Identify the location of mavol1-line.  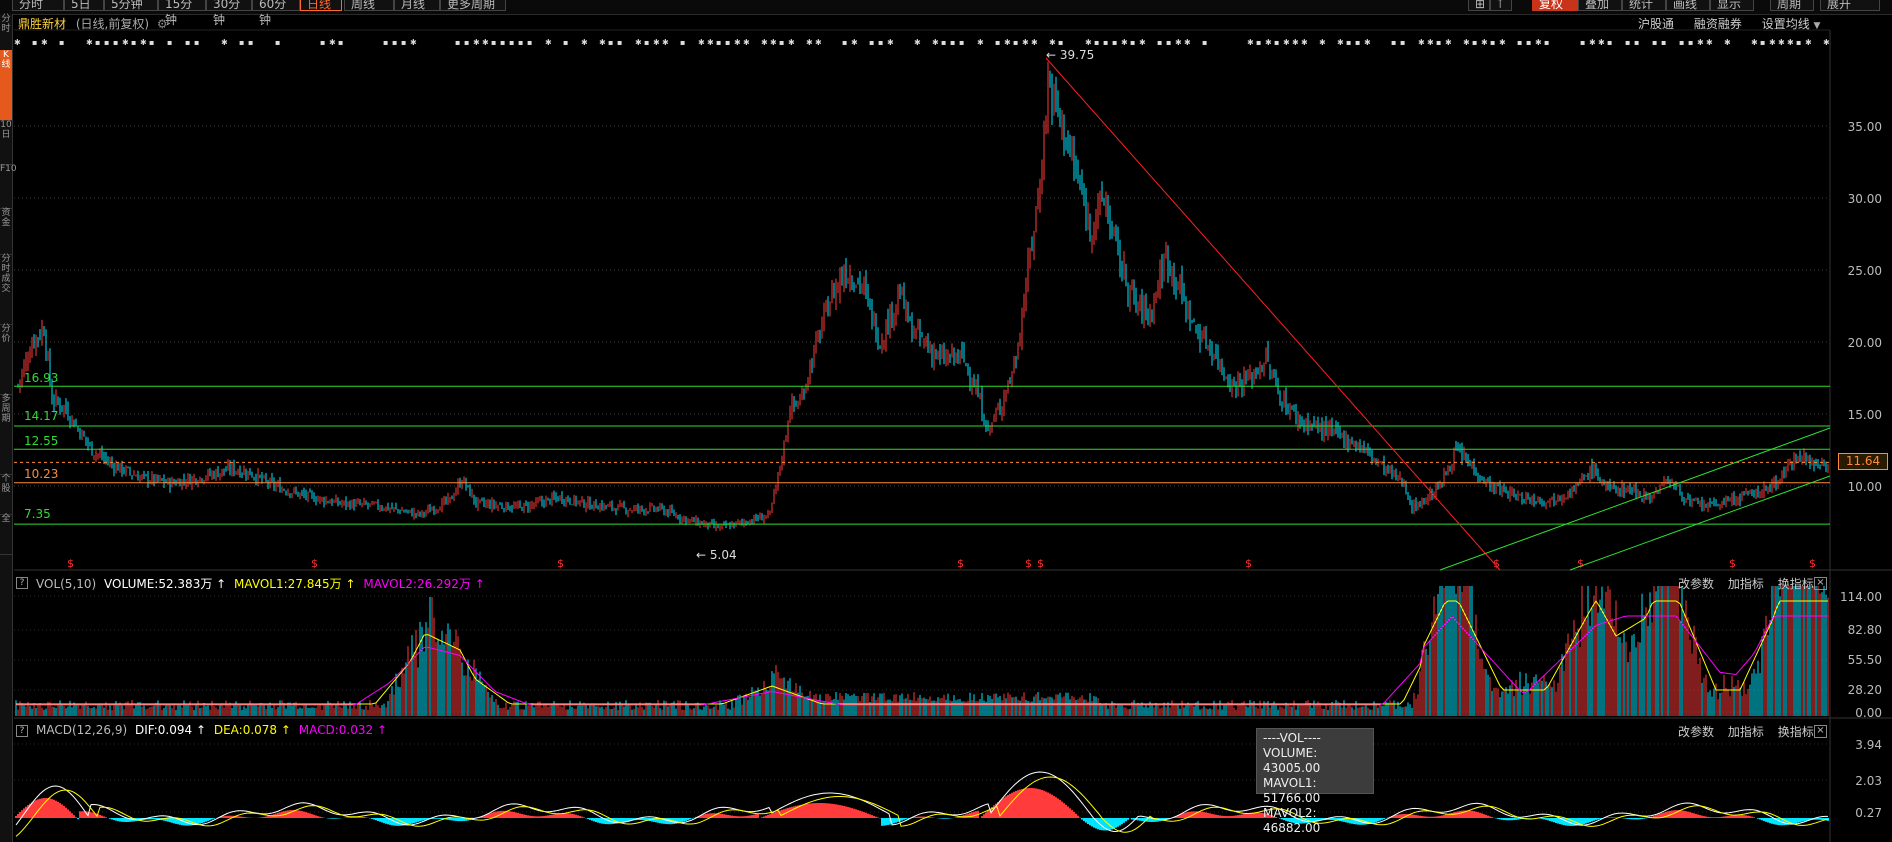
(922, 652).